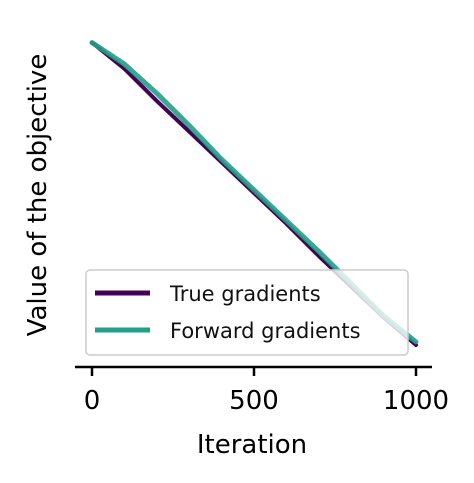 The image size is (474, 483). What do you see at coordinates (252, 445) in the screenshot?
I see `x-axis-label: Iteration` at bounding box center [252, 445].